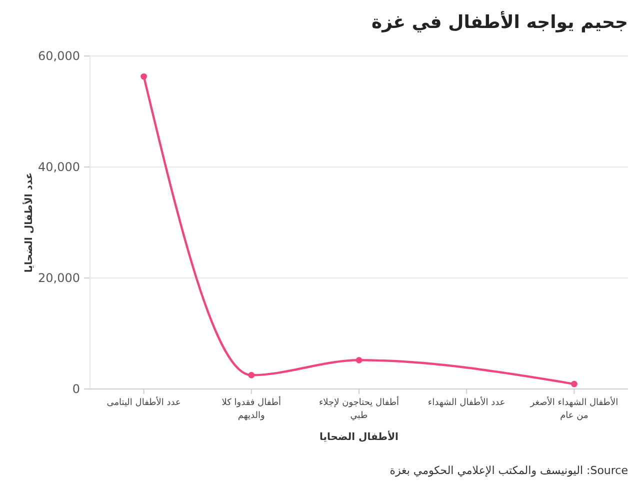 This screenshot has width=643, height=493. What do you see at coordinates (573, 408) in the screenshot?
I see `x-tick-label: الأطفال الشهداء الأصغر من عام` at bounding box center [573, 408].